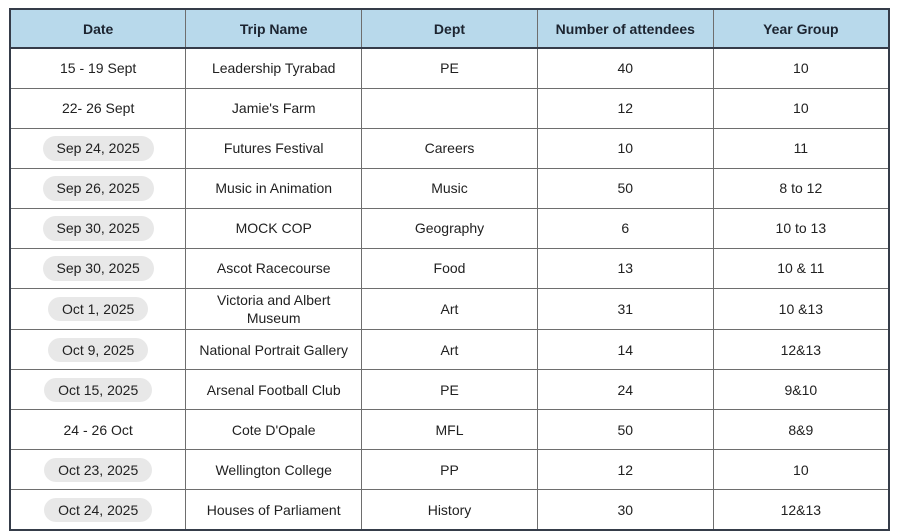 The width and height of the screenshot is (920, 531). I want to click on year-group-cell: 8 to 12, so click(801, 188).